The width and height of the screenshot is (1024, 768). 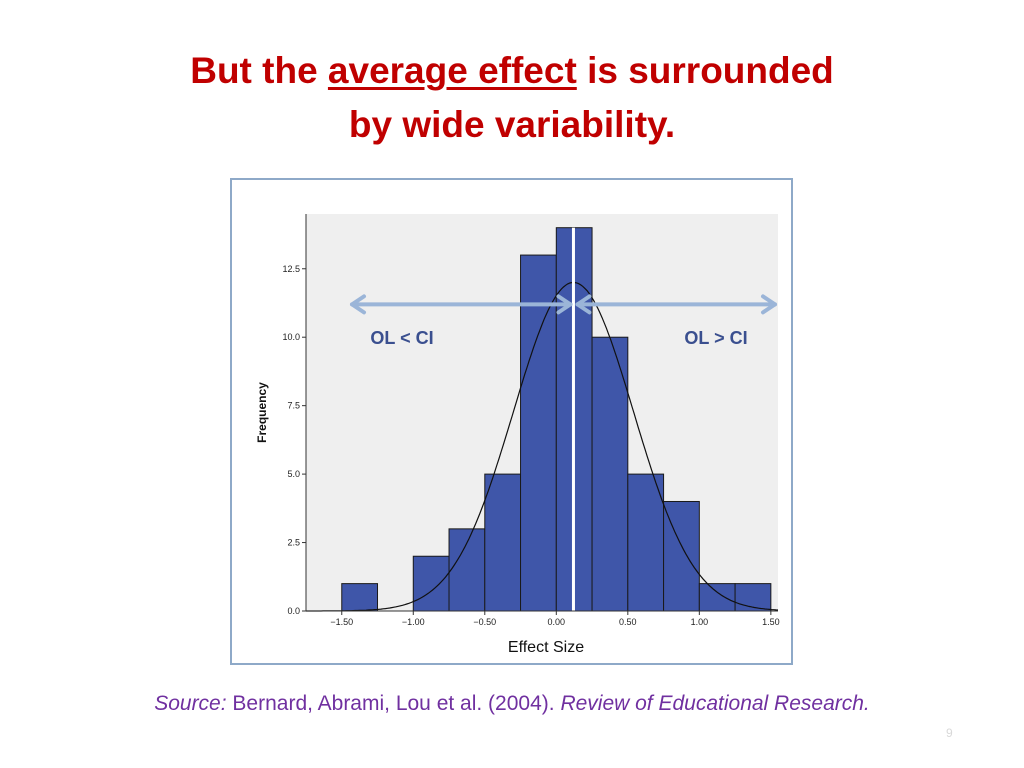 What do you see at coordinates (190, 703) in the screenshot?
I see `source-label: Source:` at bounding box center [190, 703].